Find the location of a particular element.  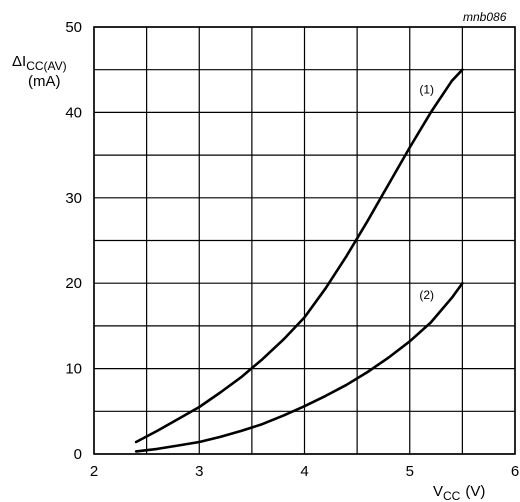

y-tick-label: 50 is located at coordinates (73, 27).